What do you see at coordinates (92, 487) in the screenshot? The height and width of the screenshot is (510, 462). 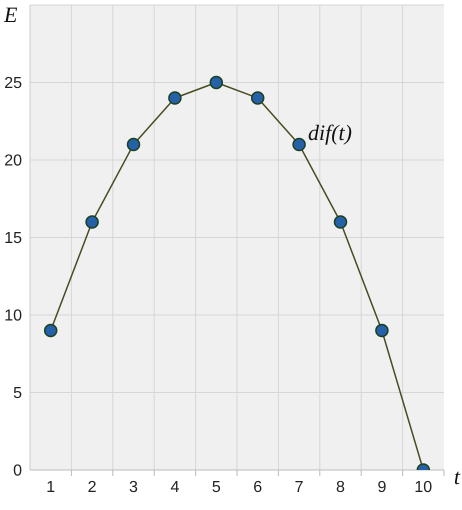 I see `x-tick-label: 2` at bounding box center [92, 487].